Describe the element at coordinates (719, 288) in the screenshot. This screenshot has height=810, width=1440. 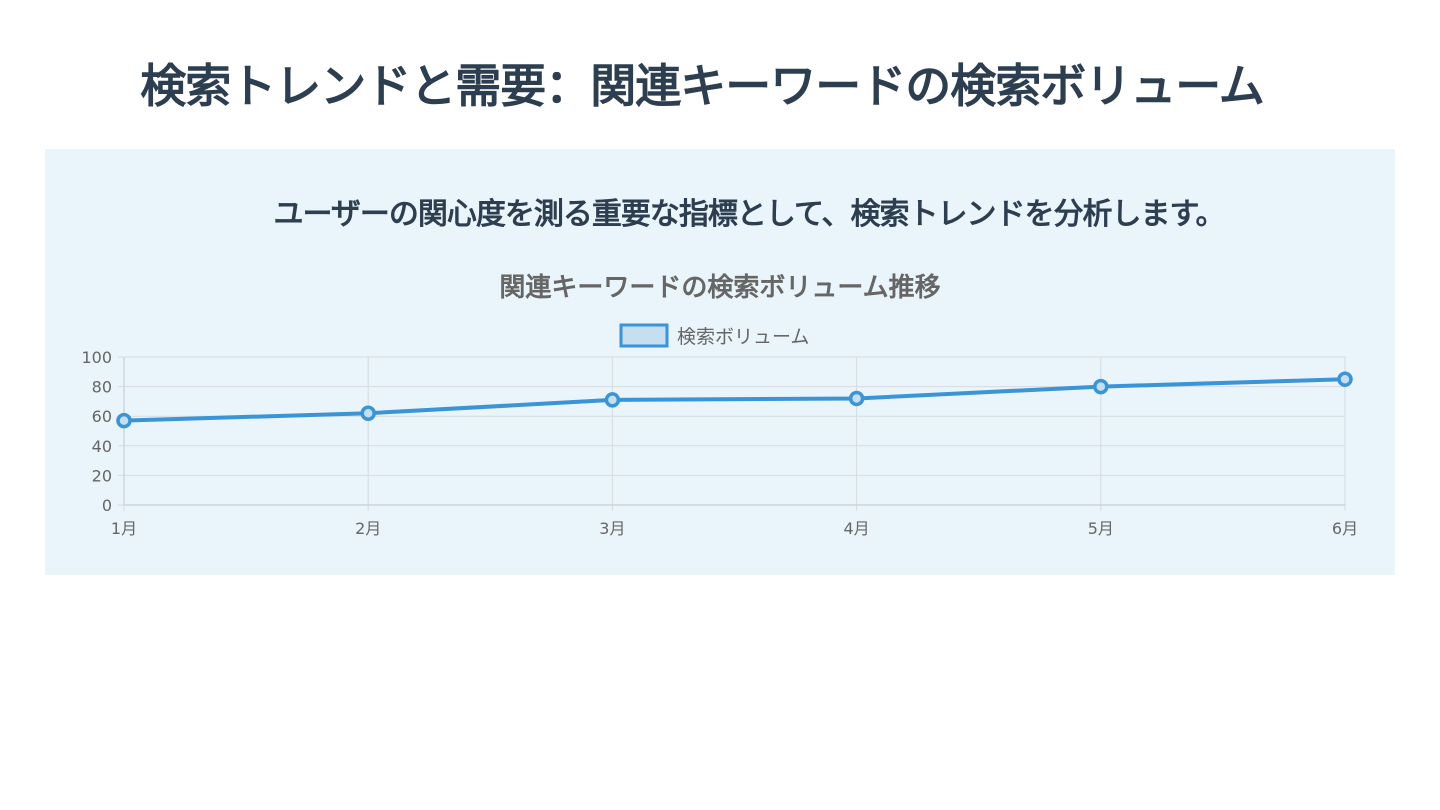
I see `chart-title: 関連キーワードの検索ボリューム推移` at that location.